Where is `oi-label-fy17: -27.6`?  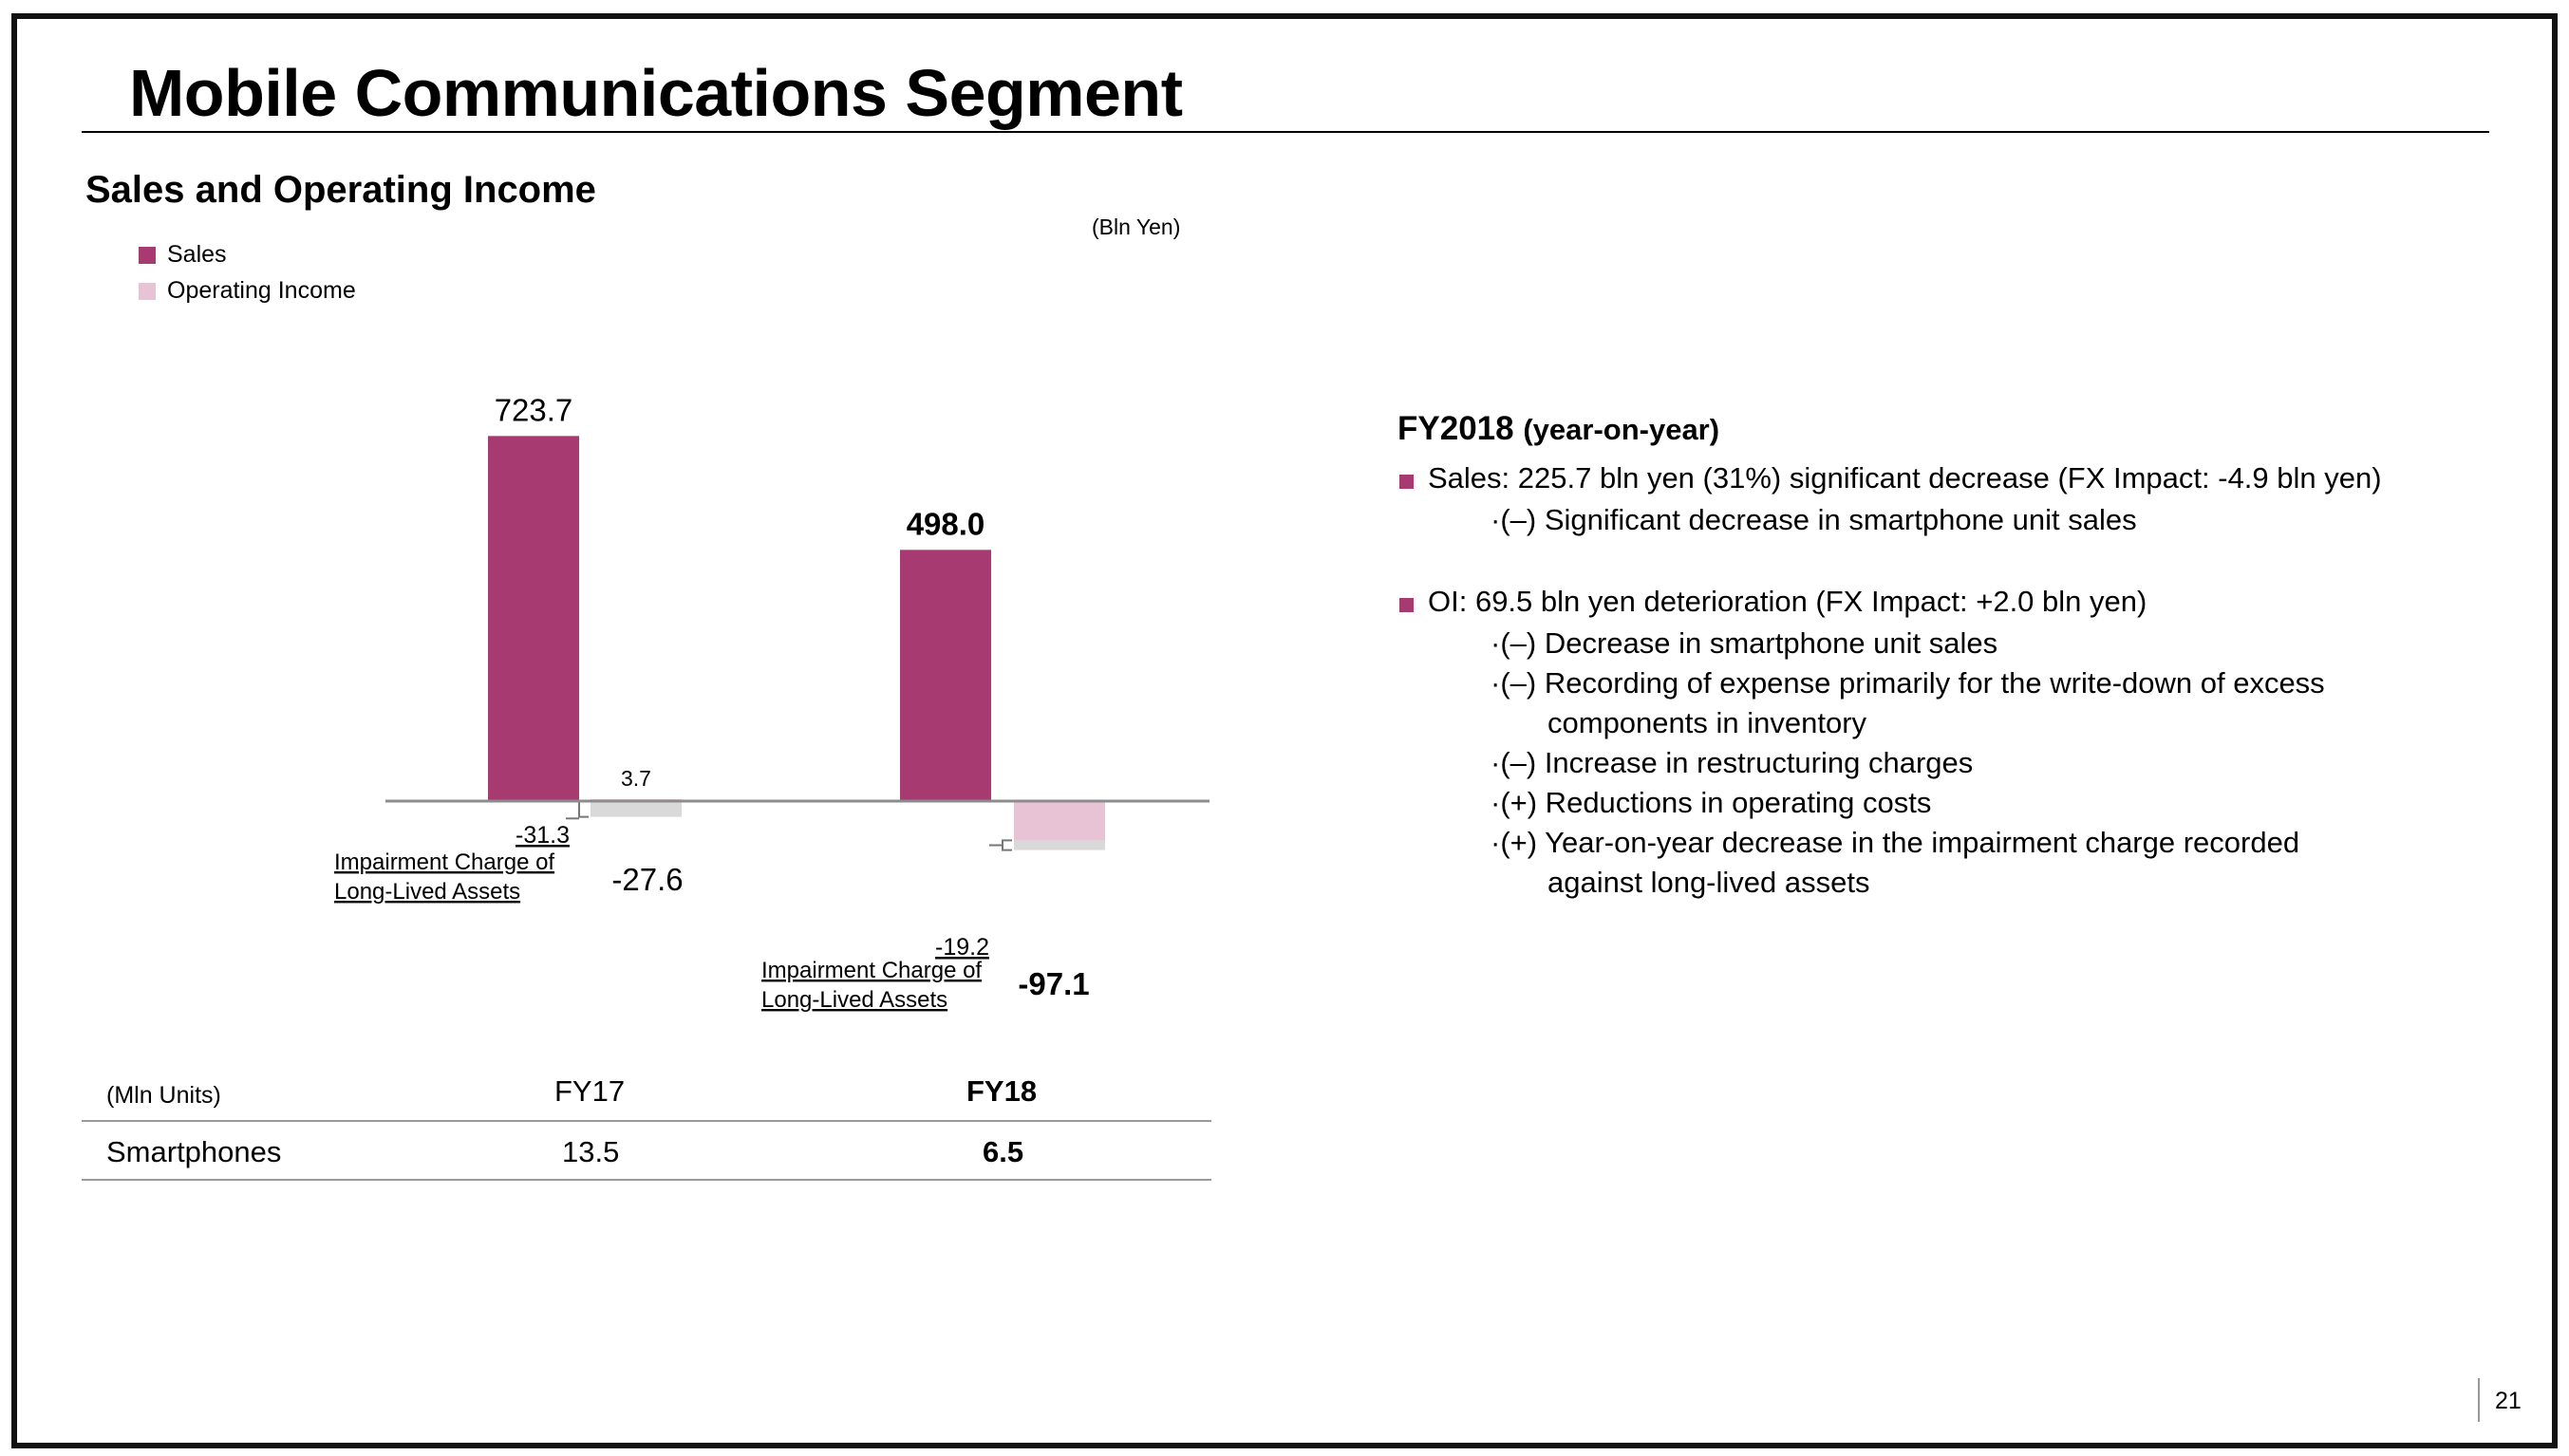
oi-label-fy17: -27.6 is located at coordinates (647, 879).